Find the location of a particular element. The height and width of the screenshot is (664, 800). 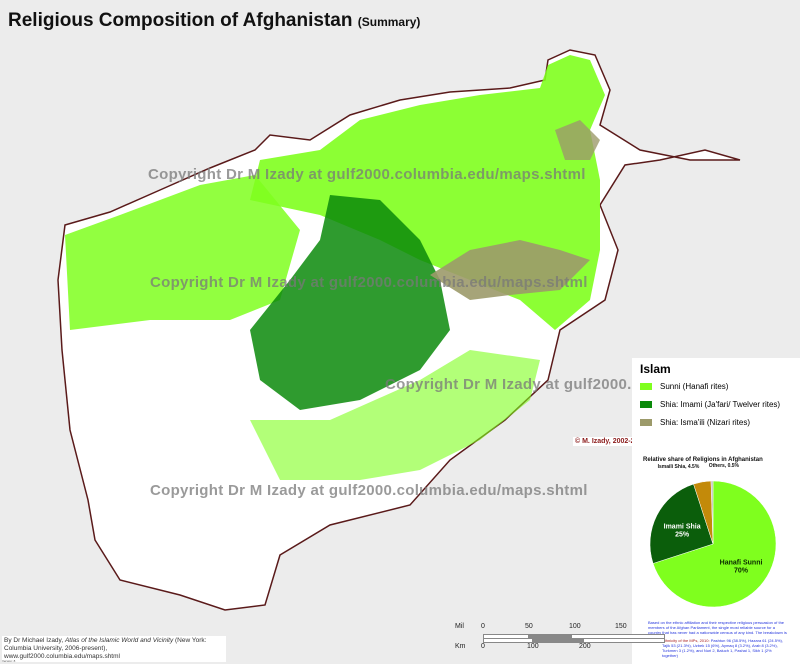

mi-tick: 50 is located at coordinates (529, 626).